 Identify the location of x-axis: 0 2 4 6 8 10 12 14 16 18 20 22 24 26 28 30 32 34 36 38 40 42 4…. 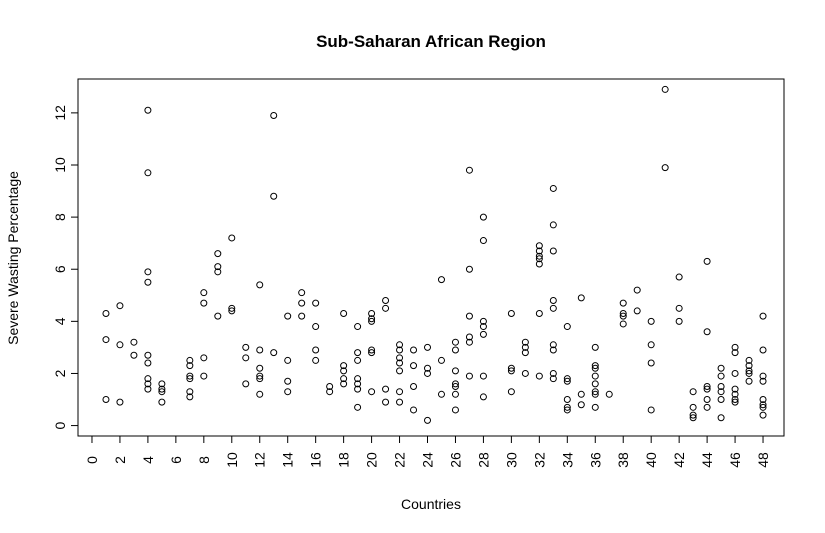
(427, 451).